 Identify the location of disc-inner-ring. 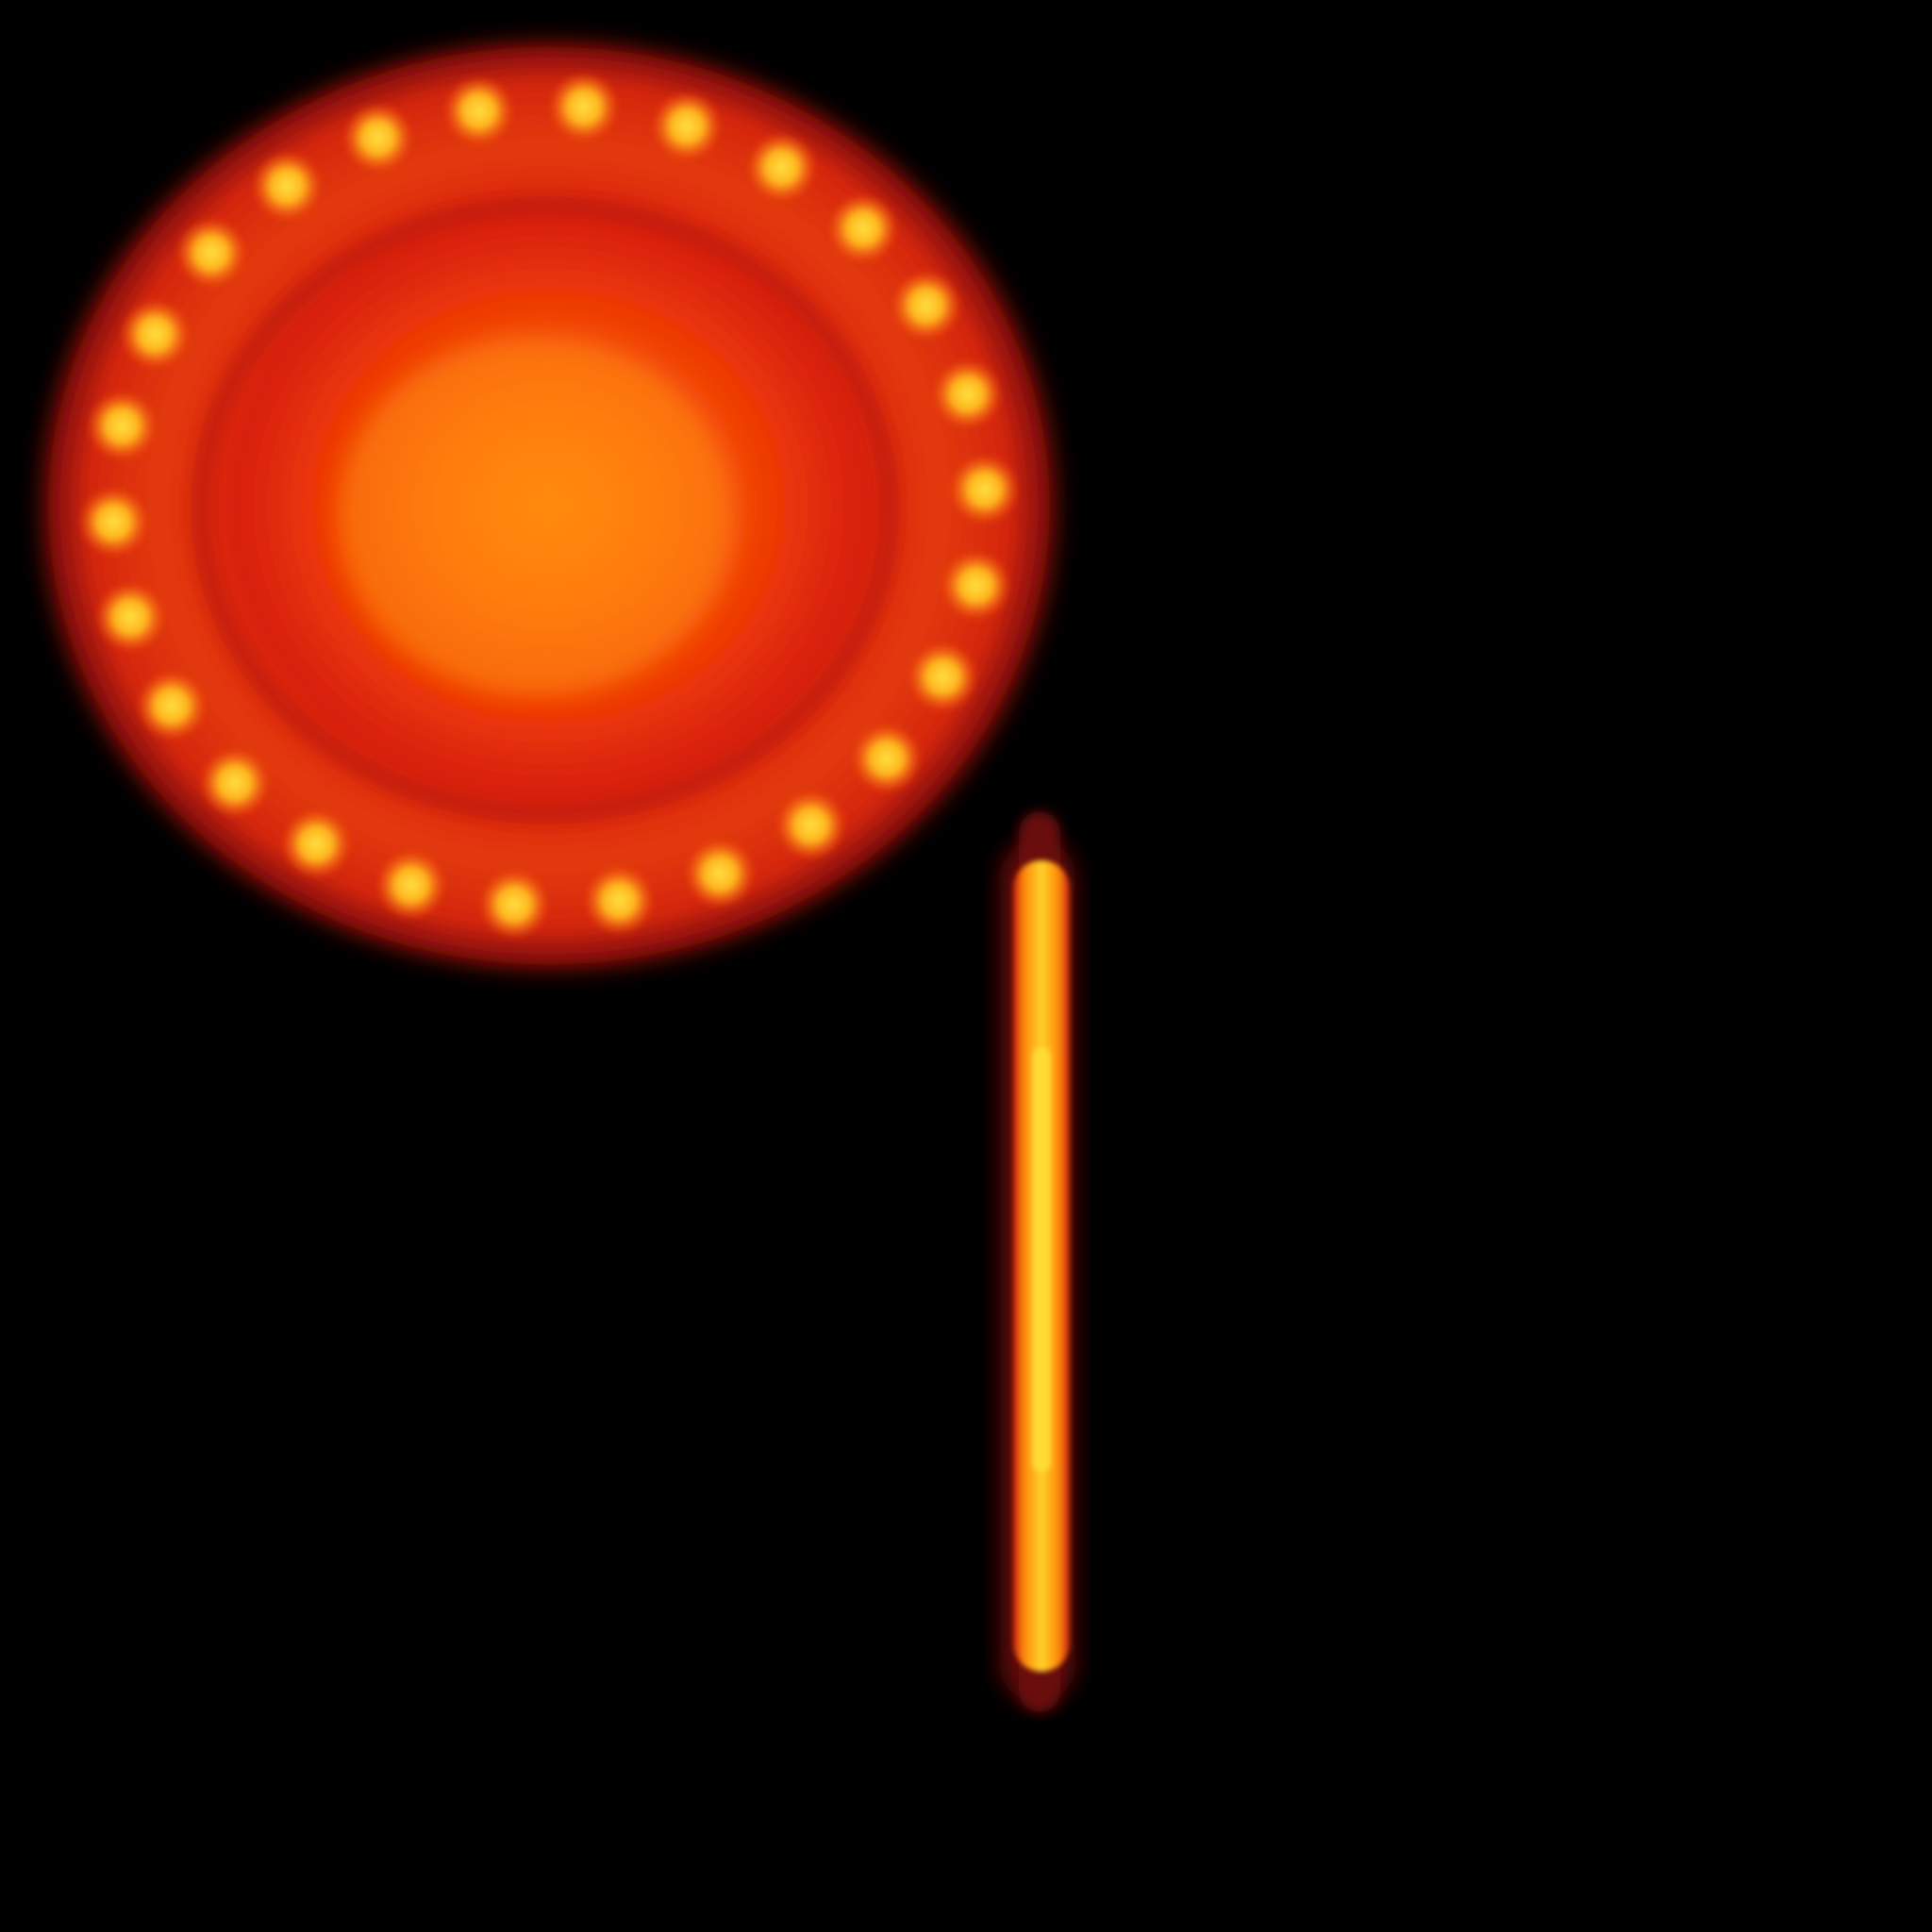
(545, 510).